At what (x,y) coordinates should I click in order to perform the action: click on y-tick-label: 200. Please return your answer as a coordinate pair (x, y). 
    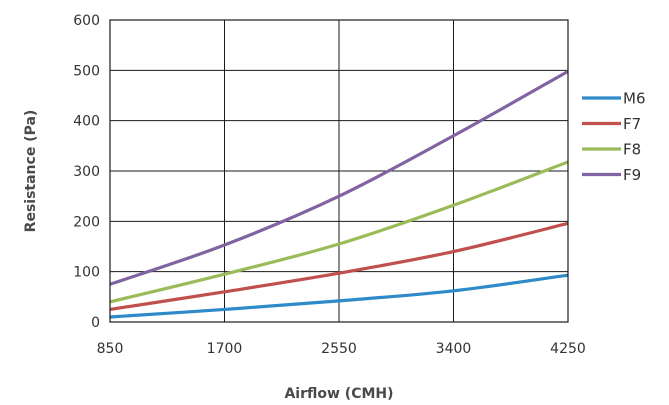
    Looking at the image, I should click on (86, 222).